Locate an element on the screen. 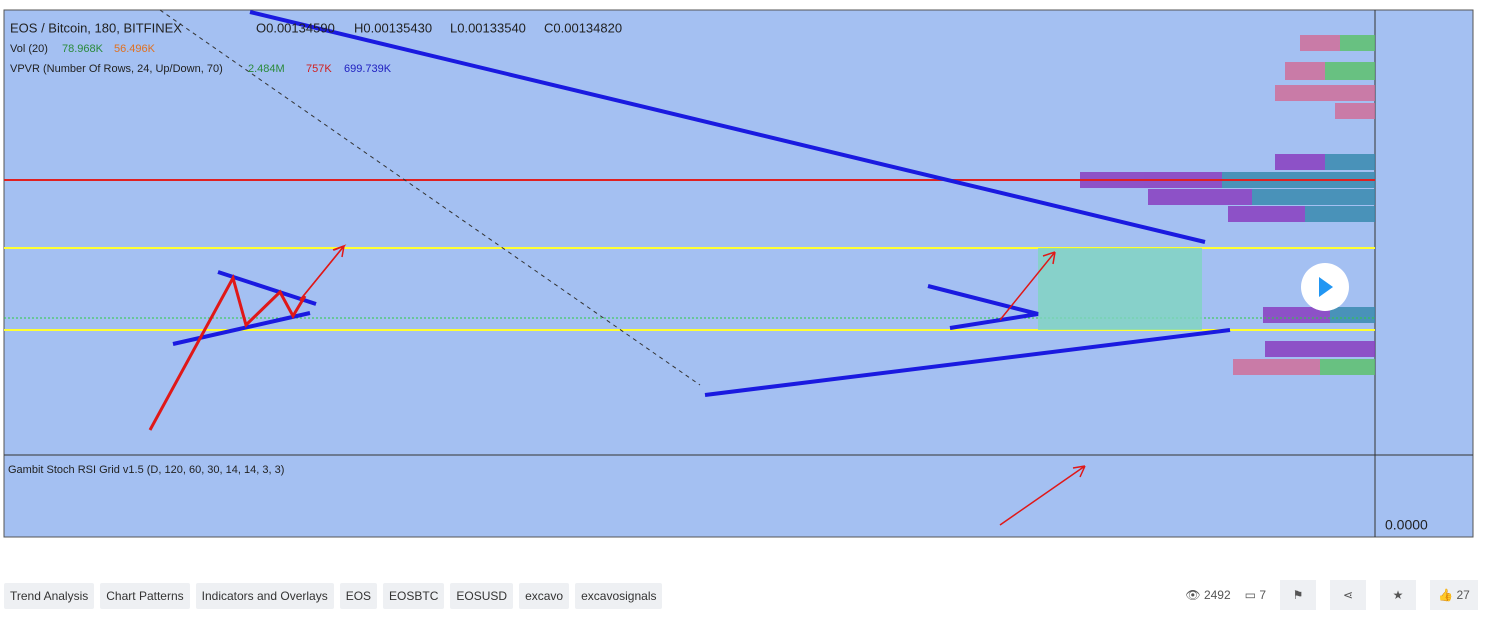 This screenshot has height=626, width=1490. likes-count: 27 is located at coordinates (1463, 595).